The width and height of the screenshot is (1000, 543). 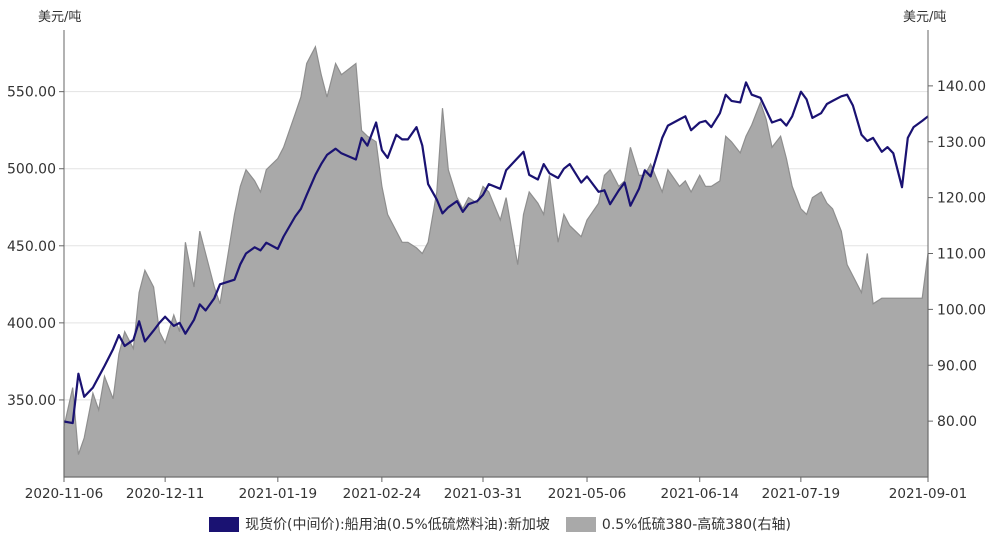 What do you see at coordinates (580, 524) in the screenshot?
I see `legend-swatch-area` at bounding box center [580, 524].